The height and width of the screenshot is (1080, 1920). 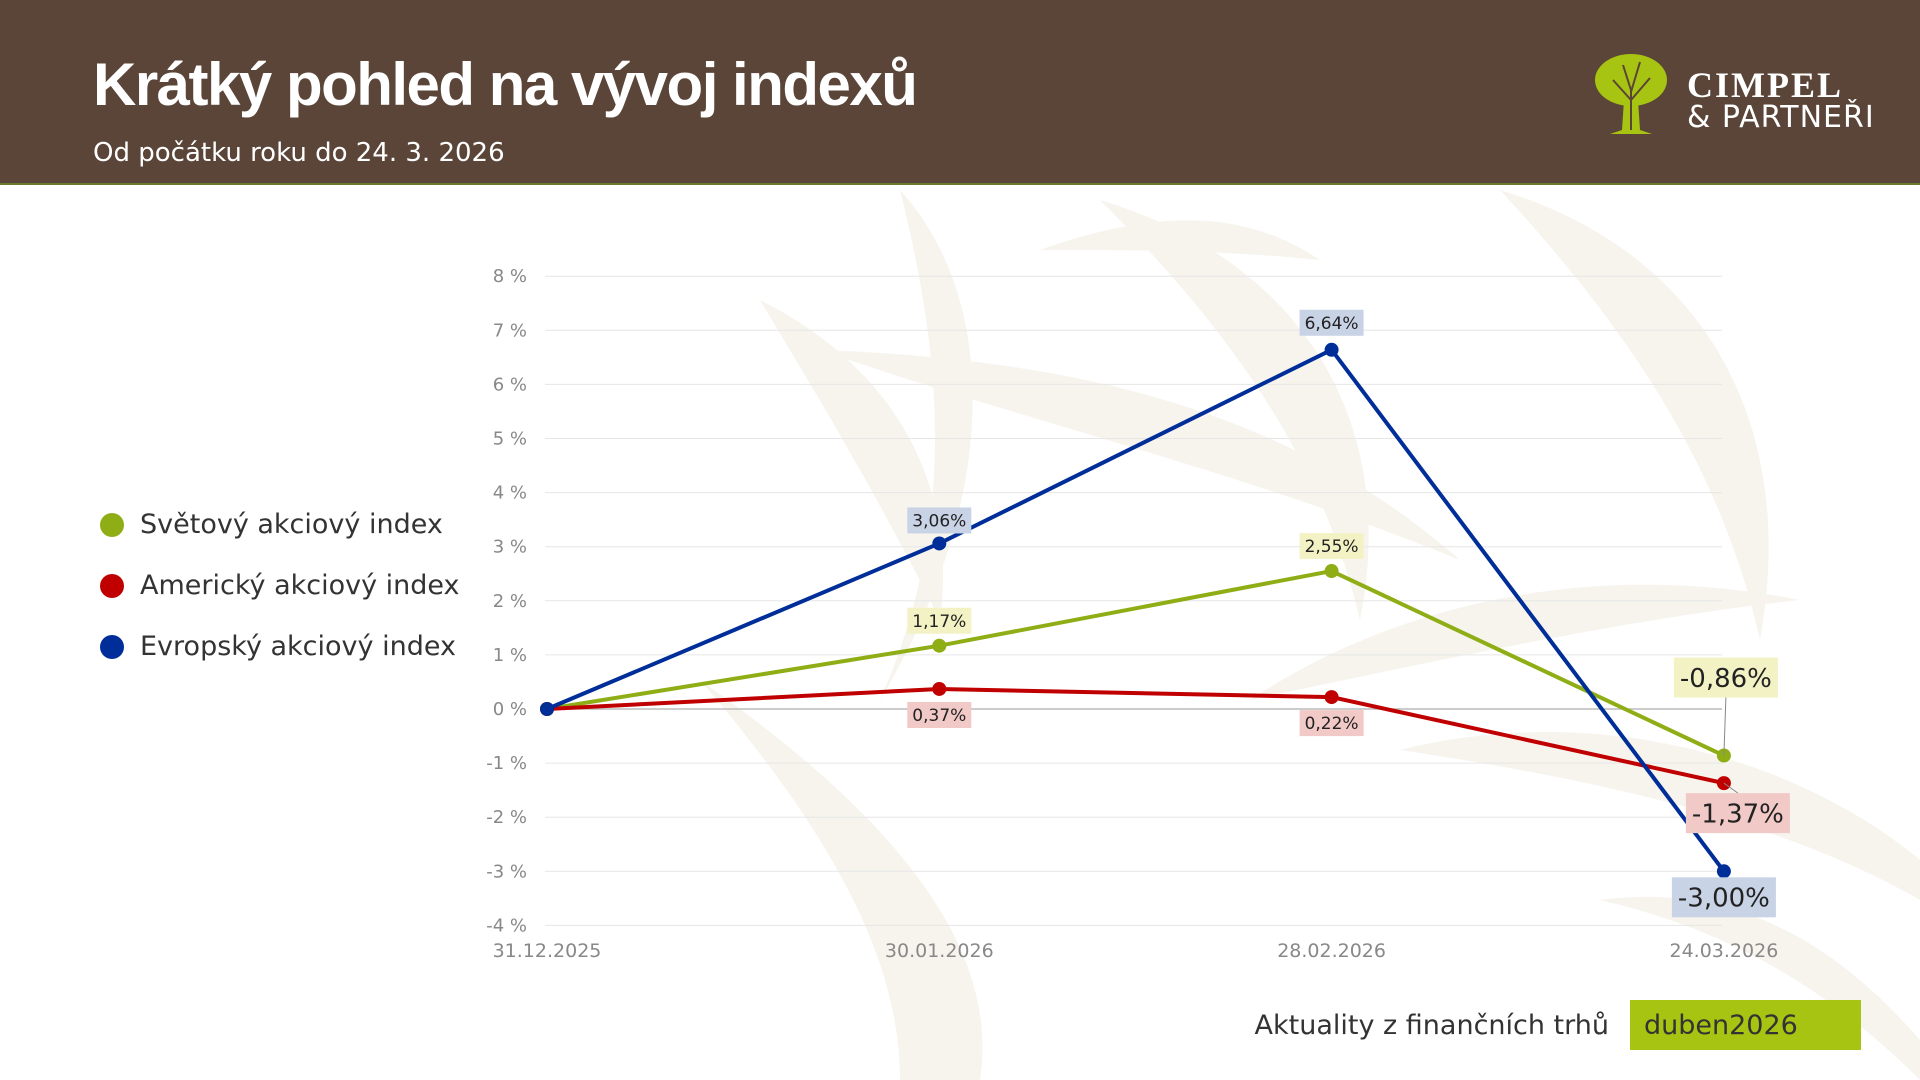 What do you see at coordinates (510, 655) in the screenshot?
I see `y-tick-label: 1 %` at bounding box center [510, 655].